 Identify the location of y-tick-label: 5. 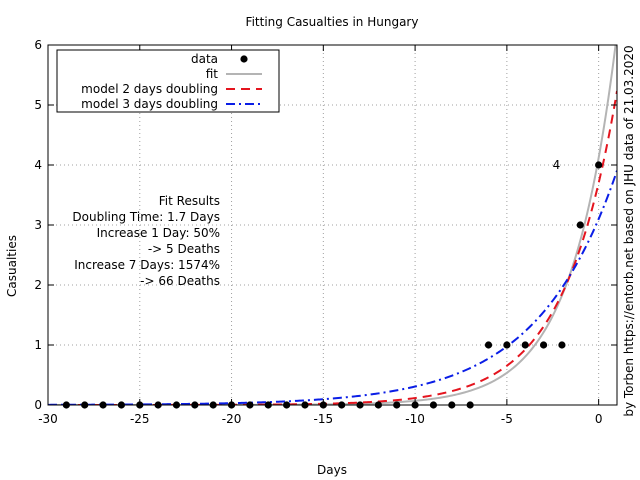
(38, 105).